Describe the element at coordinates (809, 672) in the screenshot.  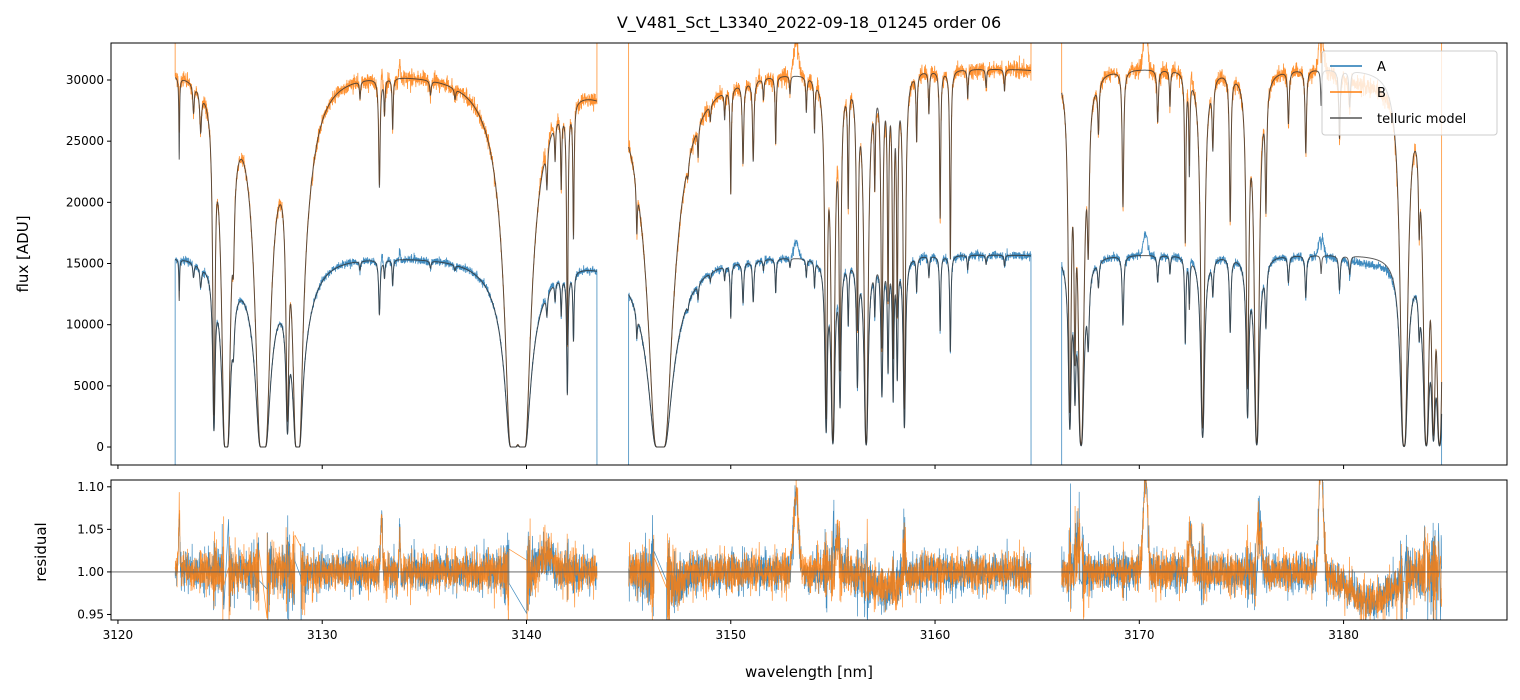
I see `x-axis-label: wavelength [nm]` at that location.